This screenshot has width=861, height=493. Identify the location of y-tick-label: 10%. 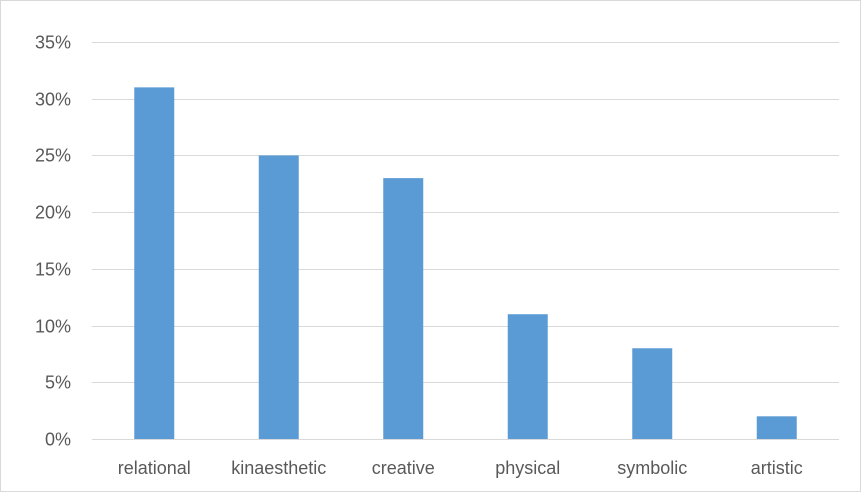
(53, 327).